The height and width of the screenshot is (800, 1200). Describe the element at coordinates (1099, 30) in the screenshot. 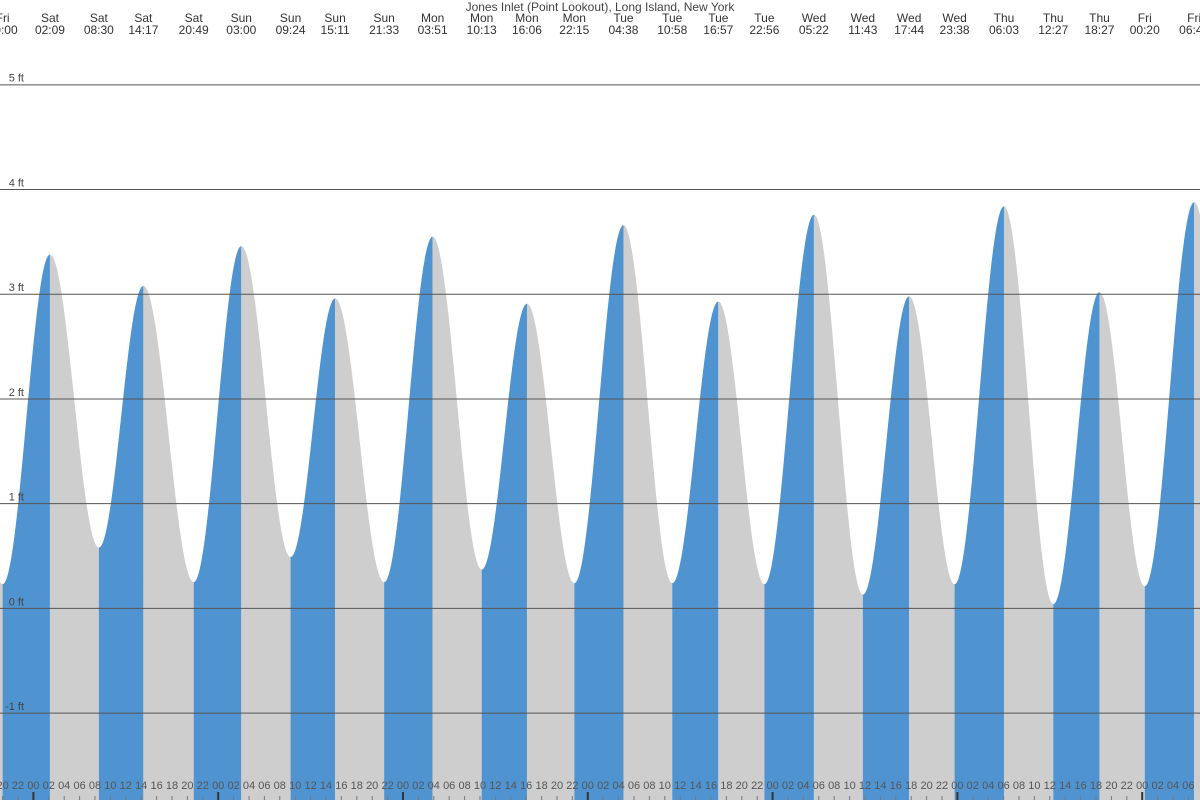

I see `extreme-time: 18:27` at that location.